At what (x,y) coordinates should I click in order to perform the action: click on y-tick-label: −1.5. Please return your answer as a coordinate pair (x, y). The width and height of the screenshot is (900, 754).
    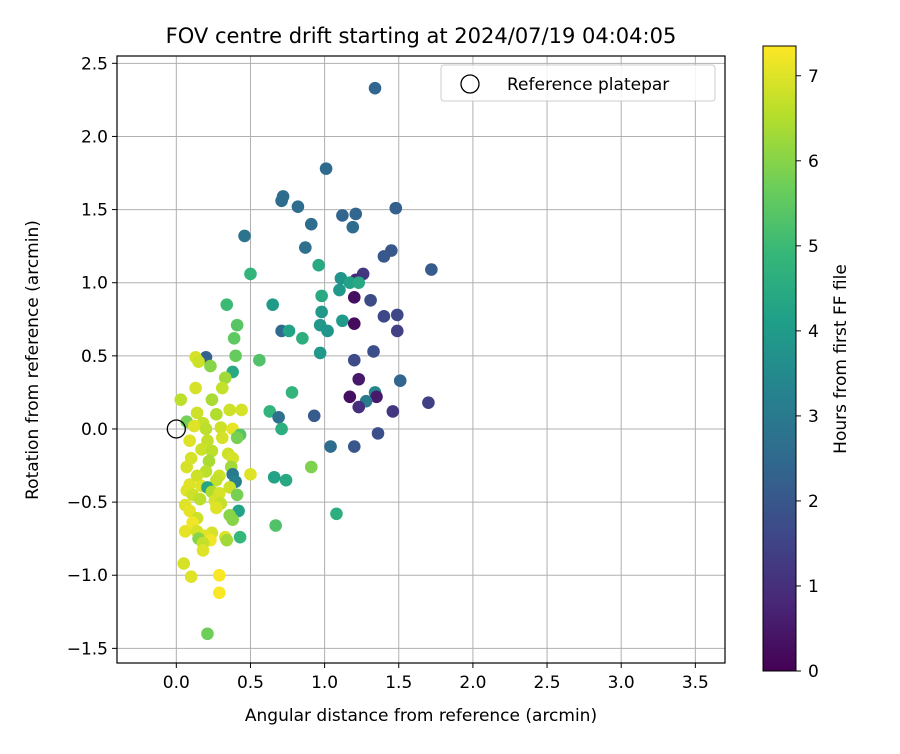
    Looking at the image, I should click on (87, 649).